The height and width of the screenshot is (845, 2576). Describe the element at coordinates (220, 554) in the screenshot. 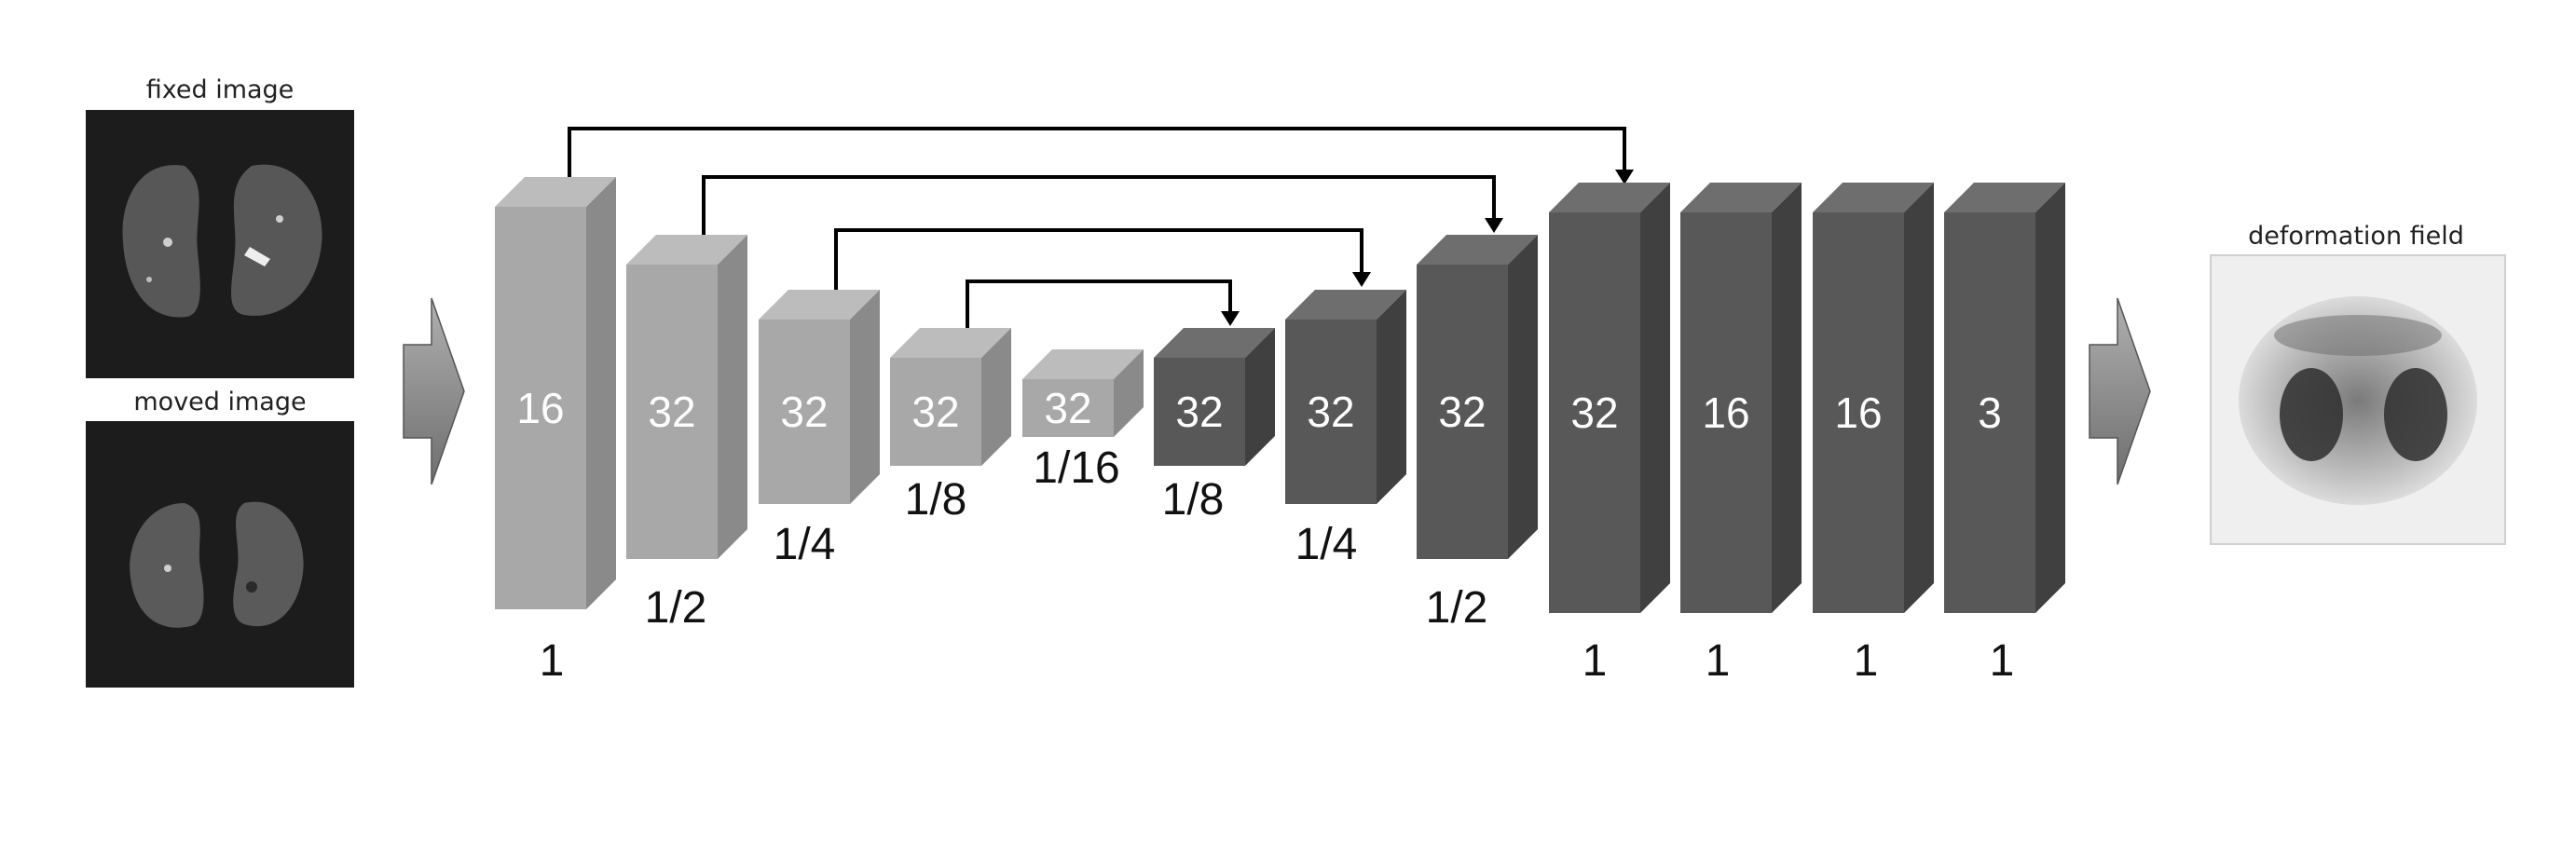

I see `moved-image` at that location.